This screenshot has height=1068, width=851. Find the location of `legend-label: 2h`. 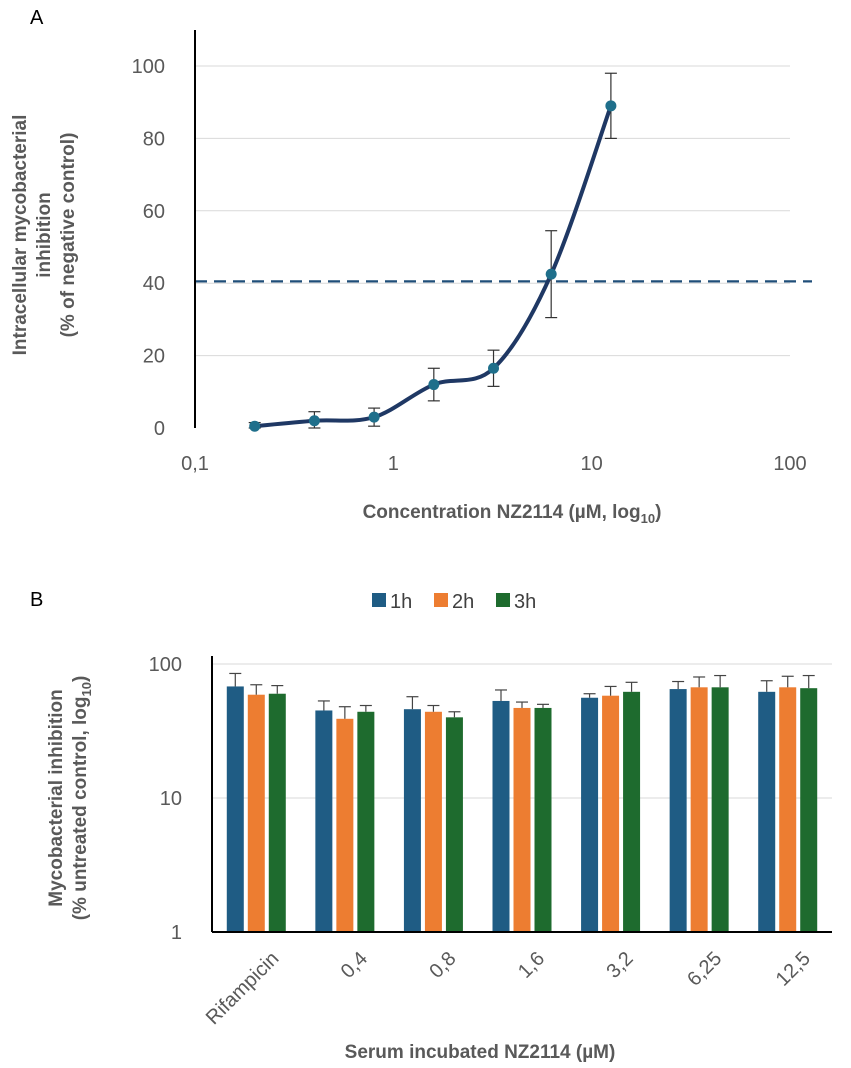

legend-label: 2h is located at coordinates (463, 602).